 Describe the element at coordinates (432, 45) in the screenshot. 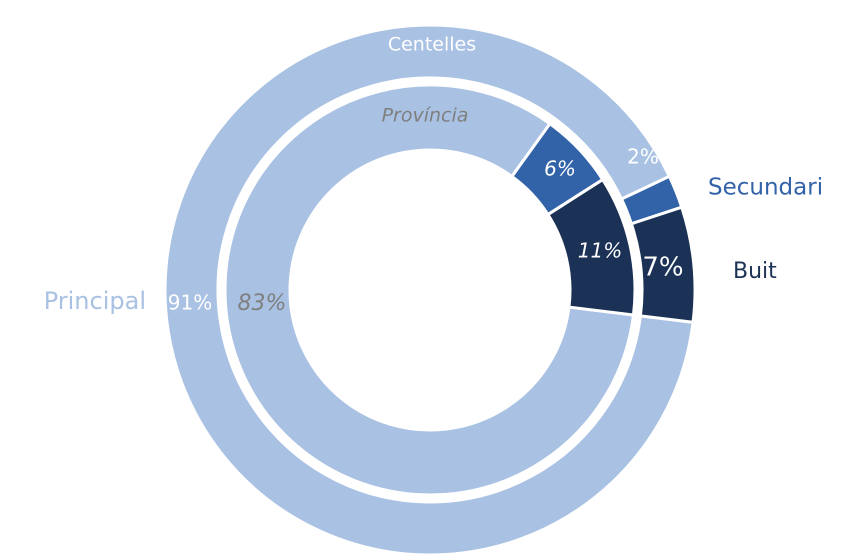

I see `ring-title: Centelles` at that location.